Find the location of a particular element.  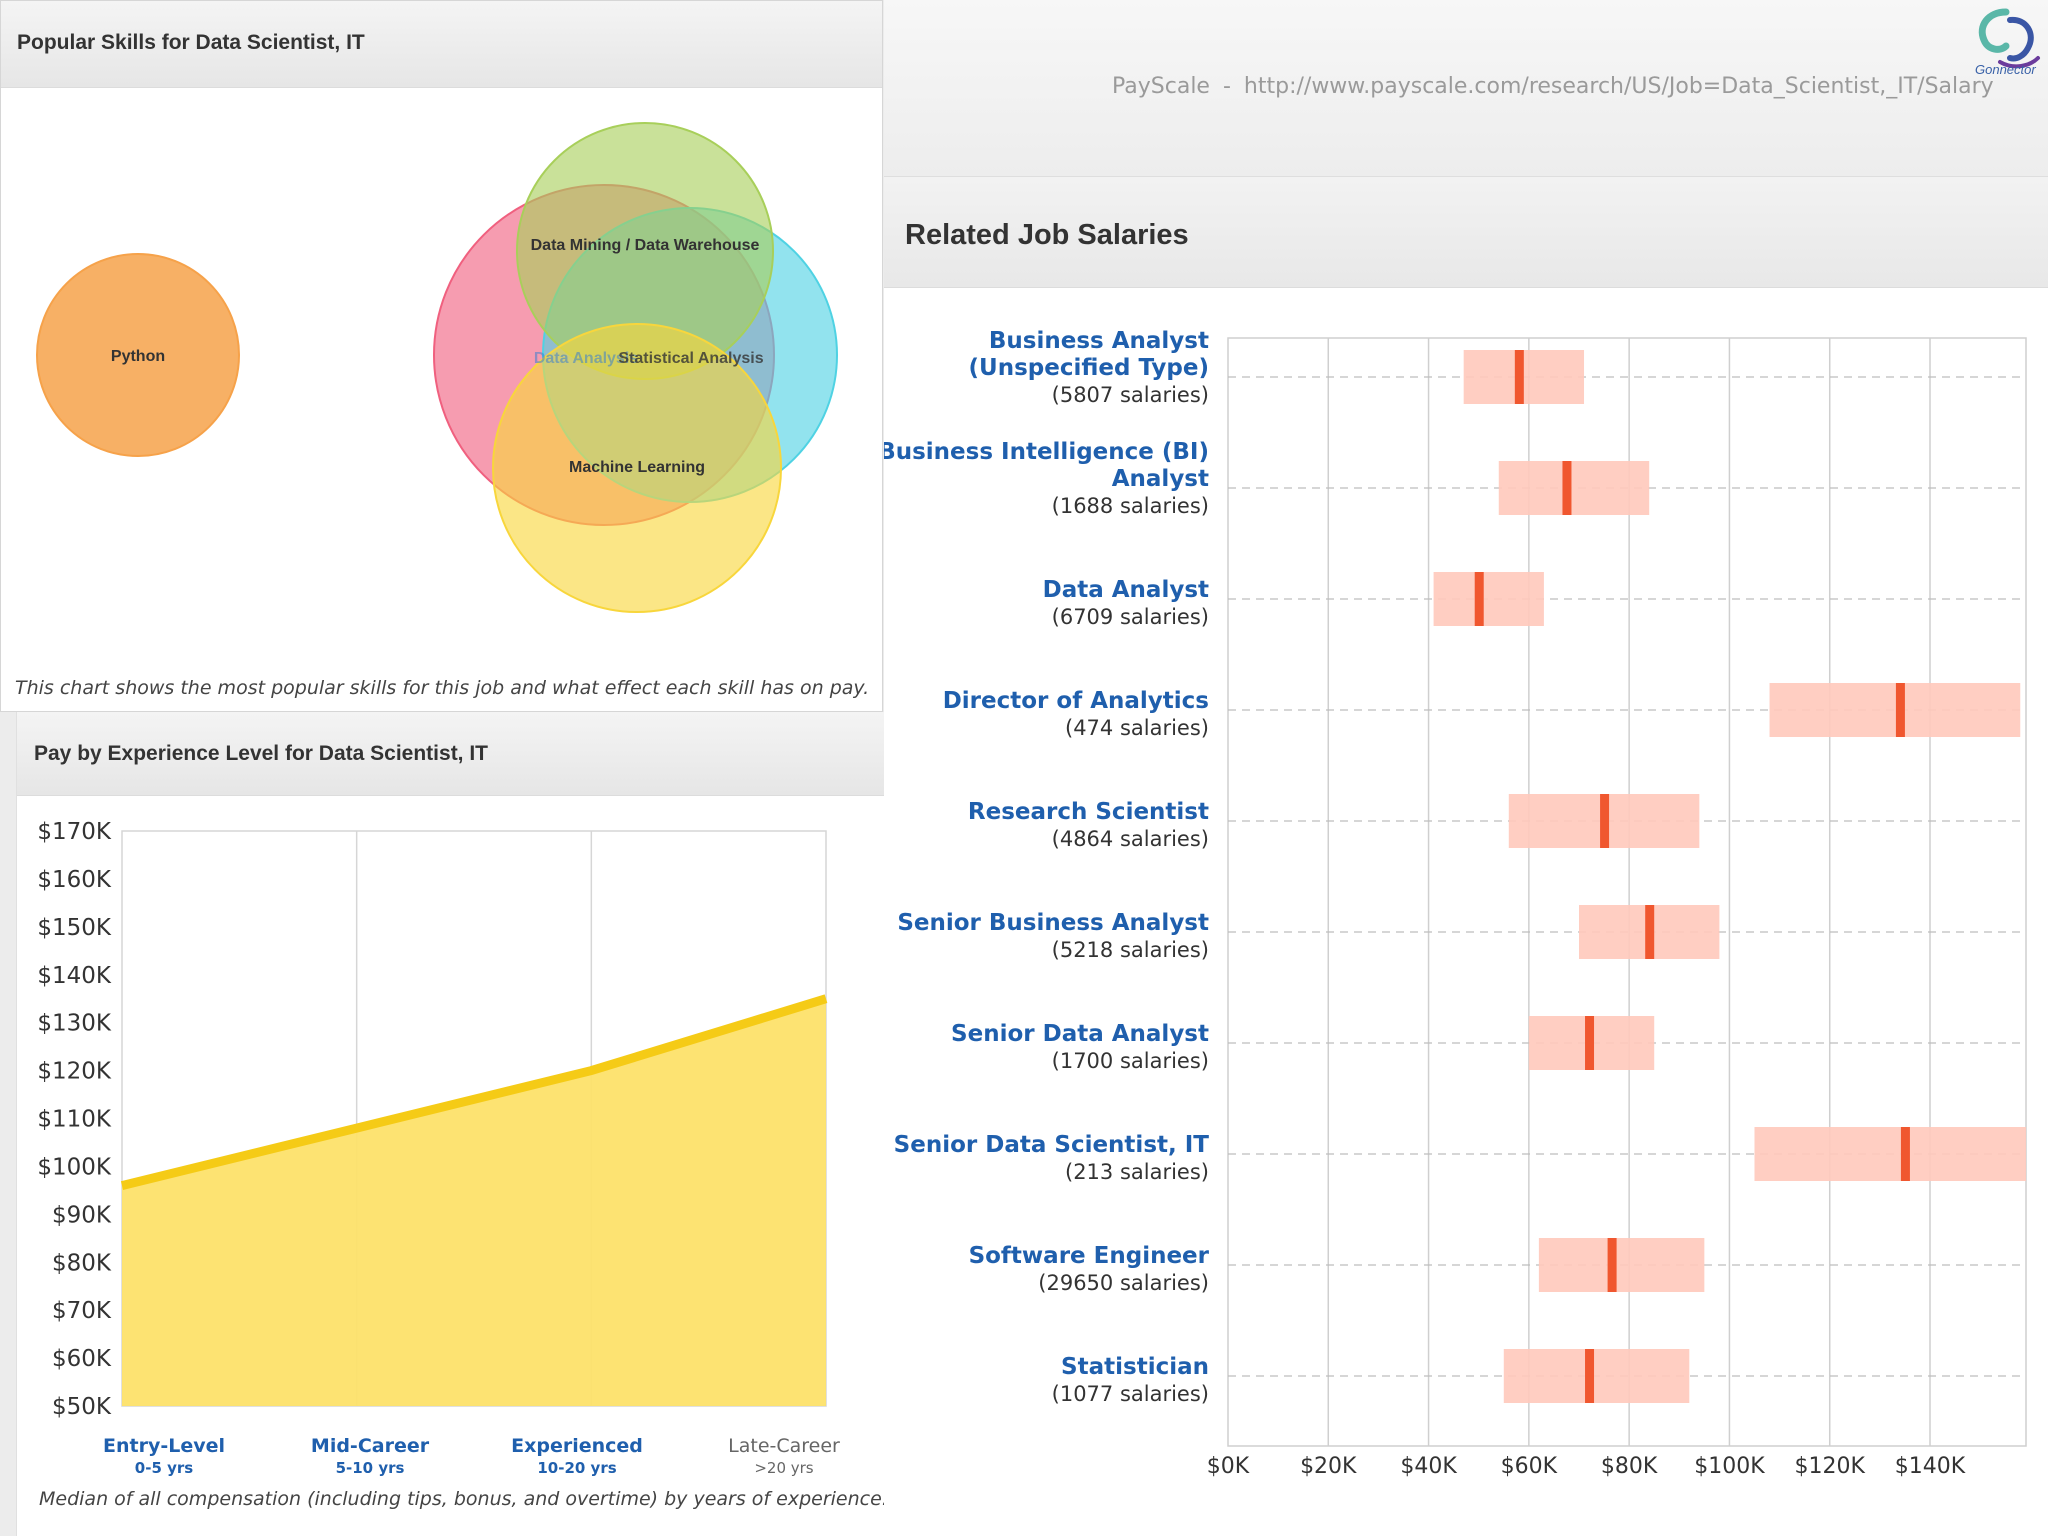

job-title-link: Senior Data Analyst is located at coordinates (1080, 1034).